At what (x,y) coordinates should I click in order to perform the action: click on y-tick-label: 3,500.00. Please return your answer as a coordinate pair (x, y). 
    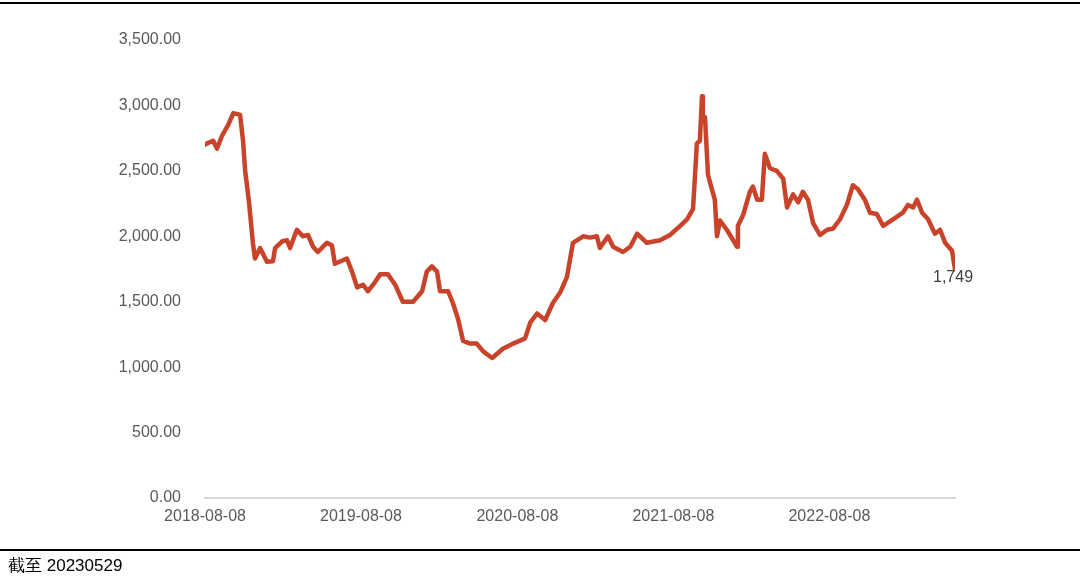
    Looking at the image, I should click on (150, 39).